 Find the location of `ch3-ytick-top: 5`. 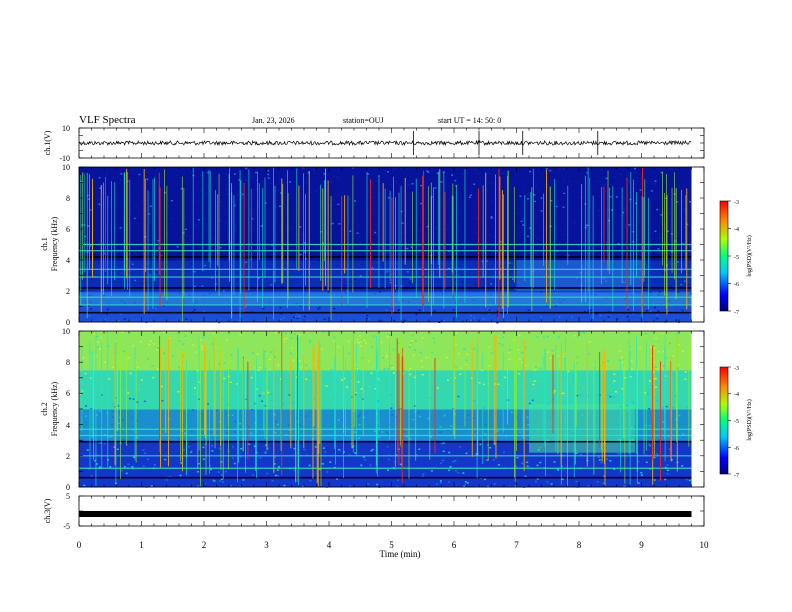

ch3-ytick-top: 5 is located at coordinates (68, 496).